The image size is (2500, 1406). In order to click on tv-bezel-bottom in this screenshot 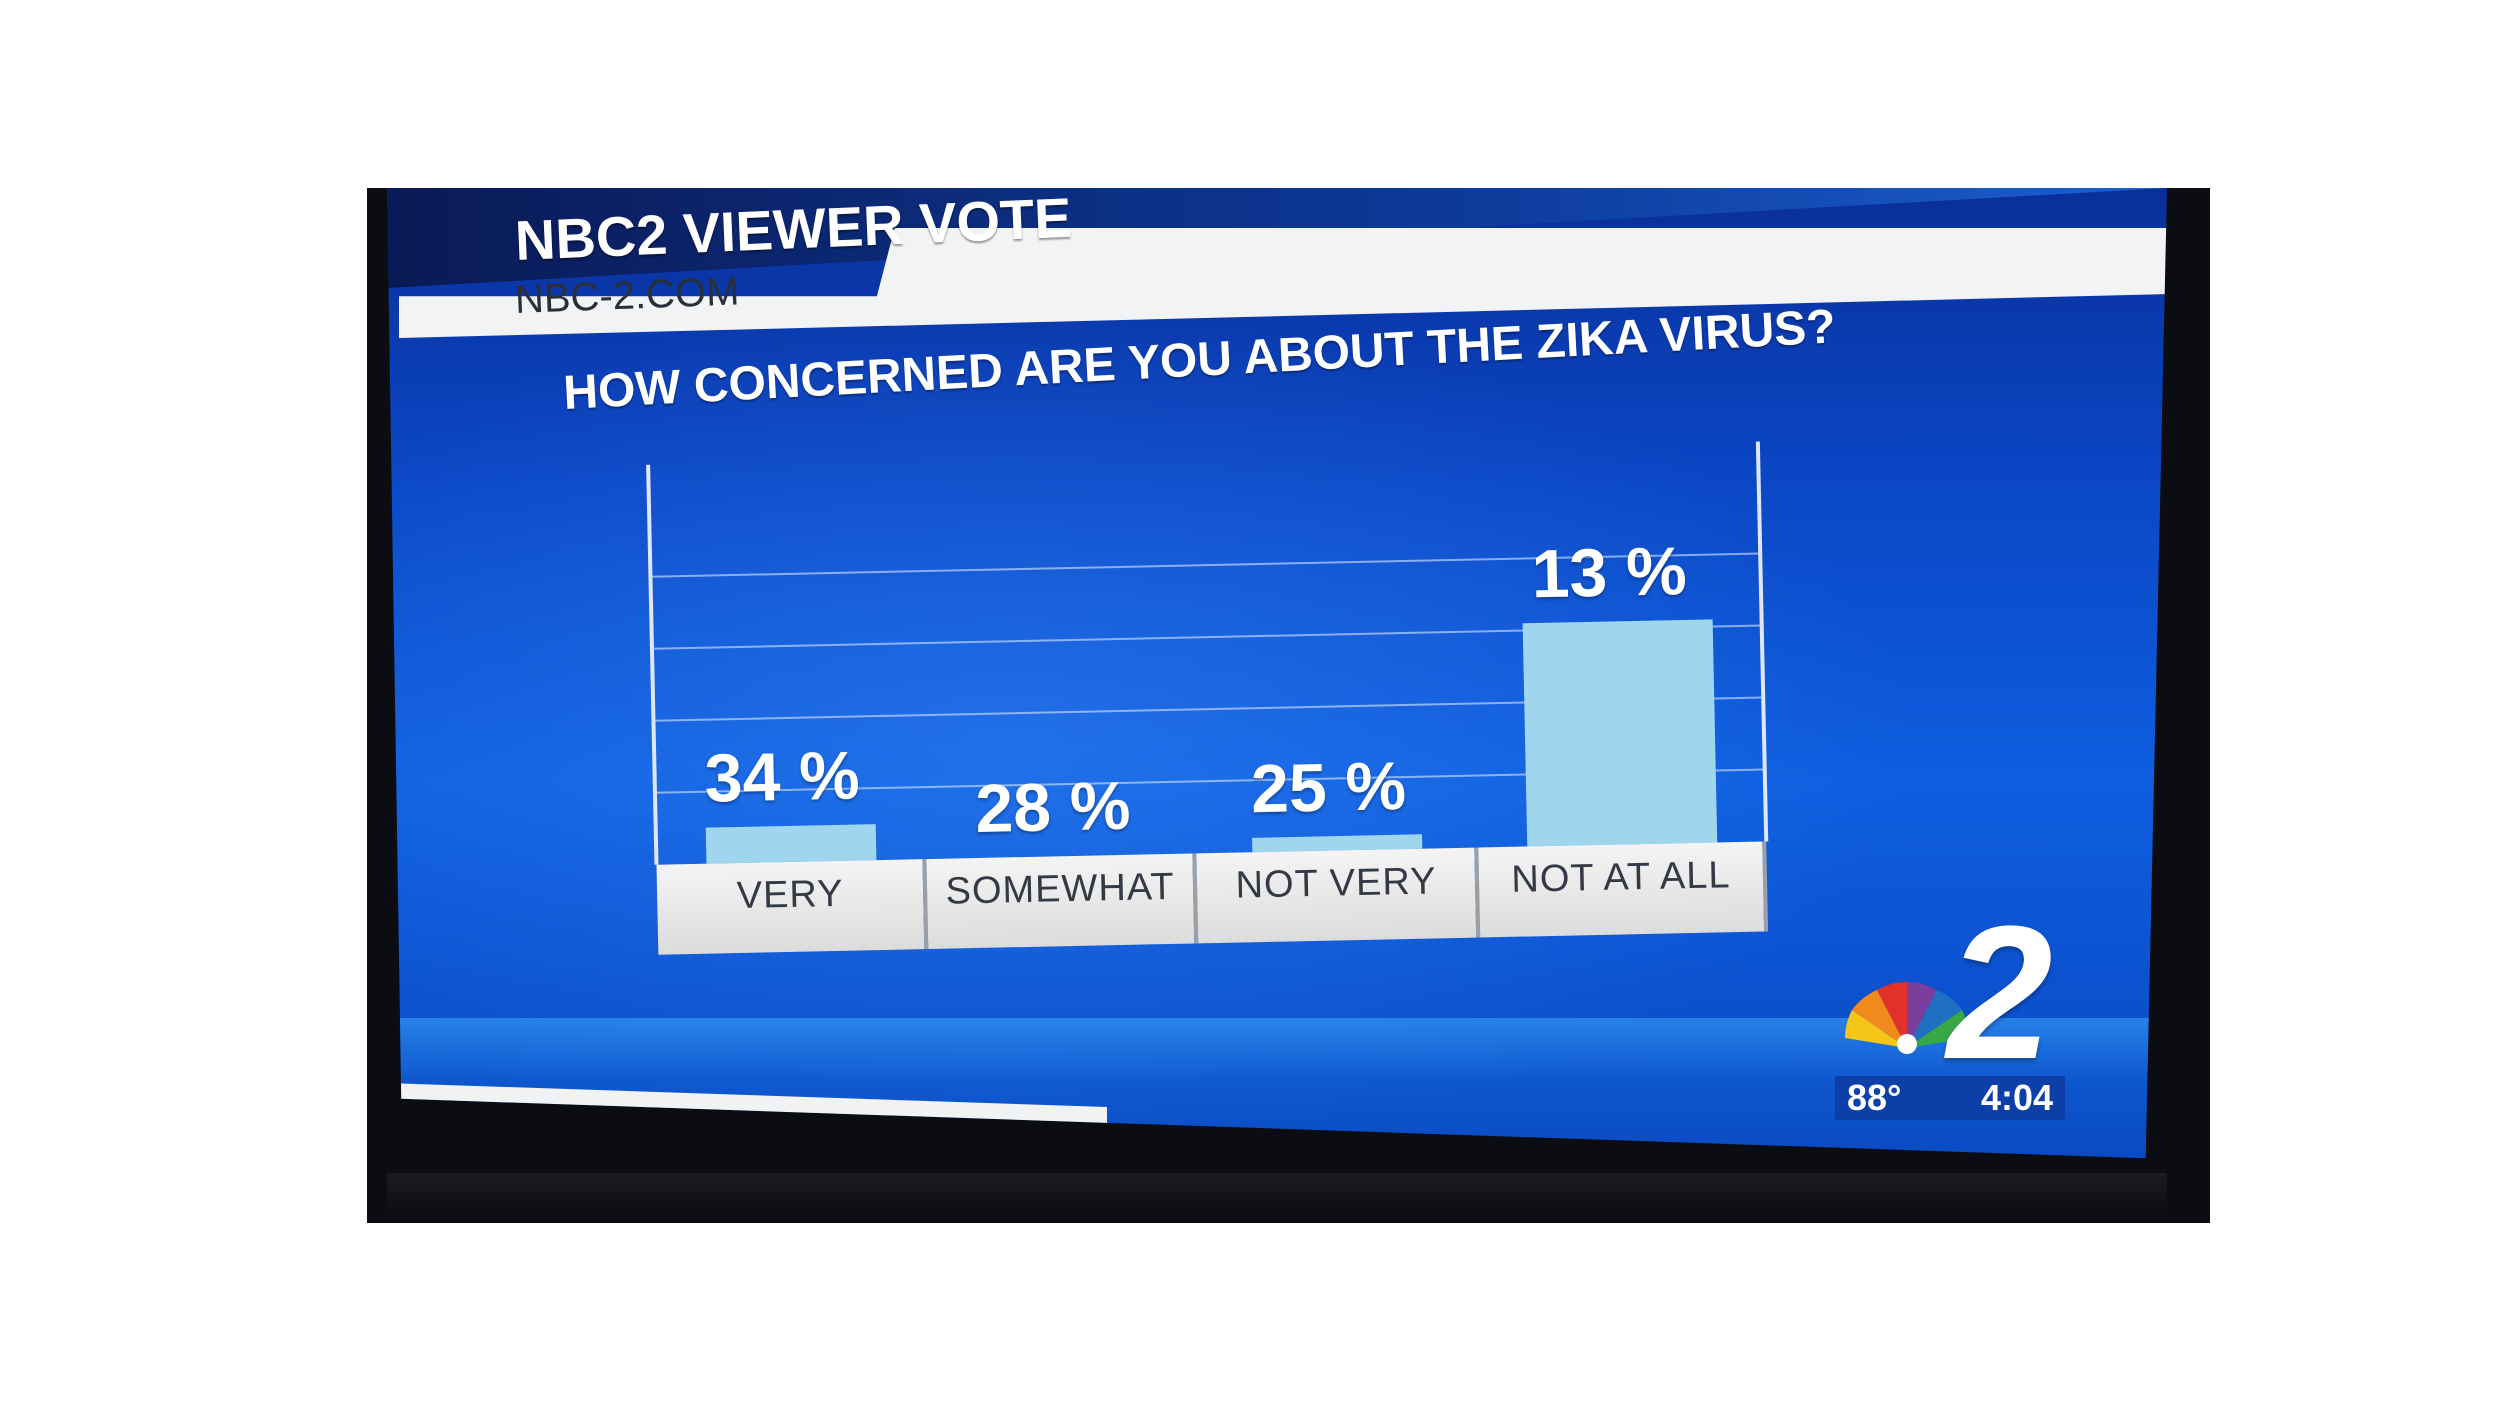, I will do `click(1277, 1198)`.